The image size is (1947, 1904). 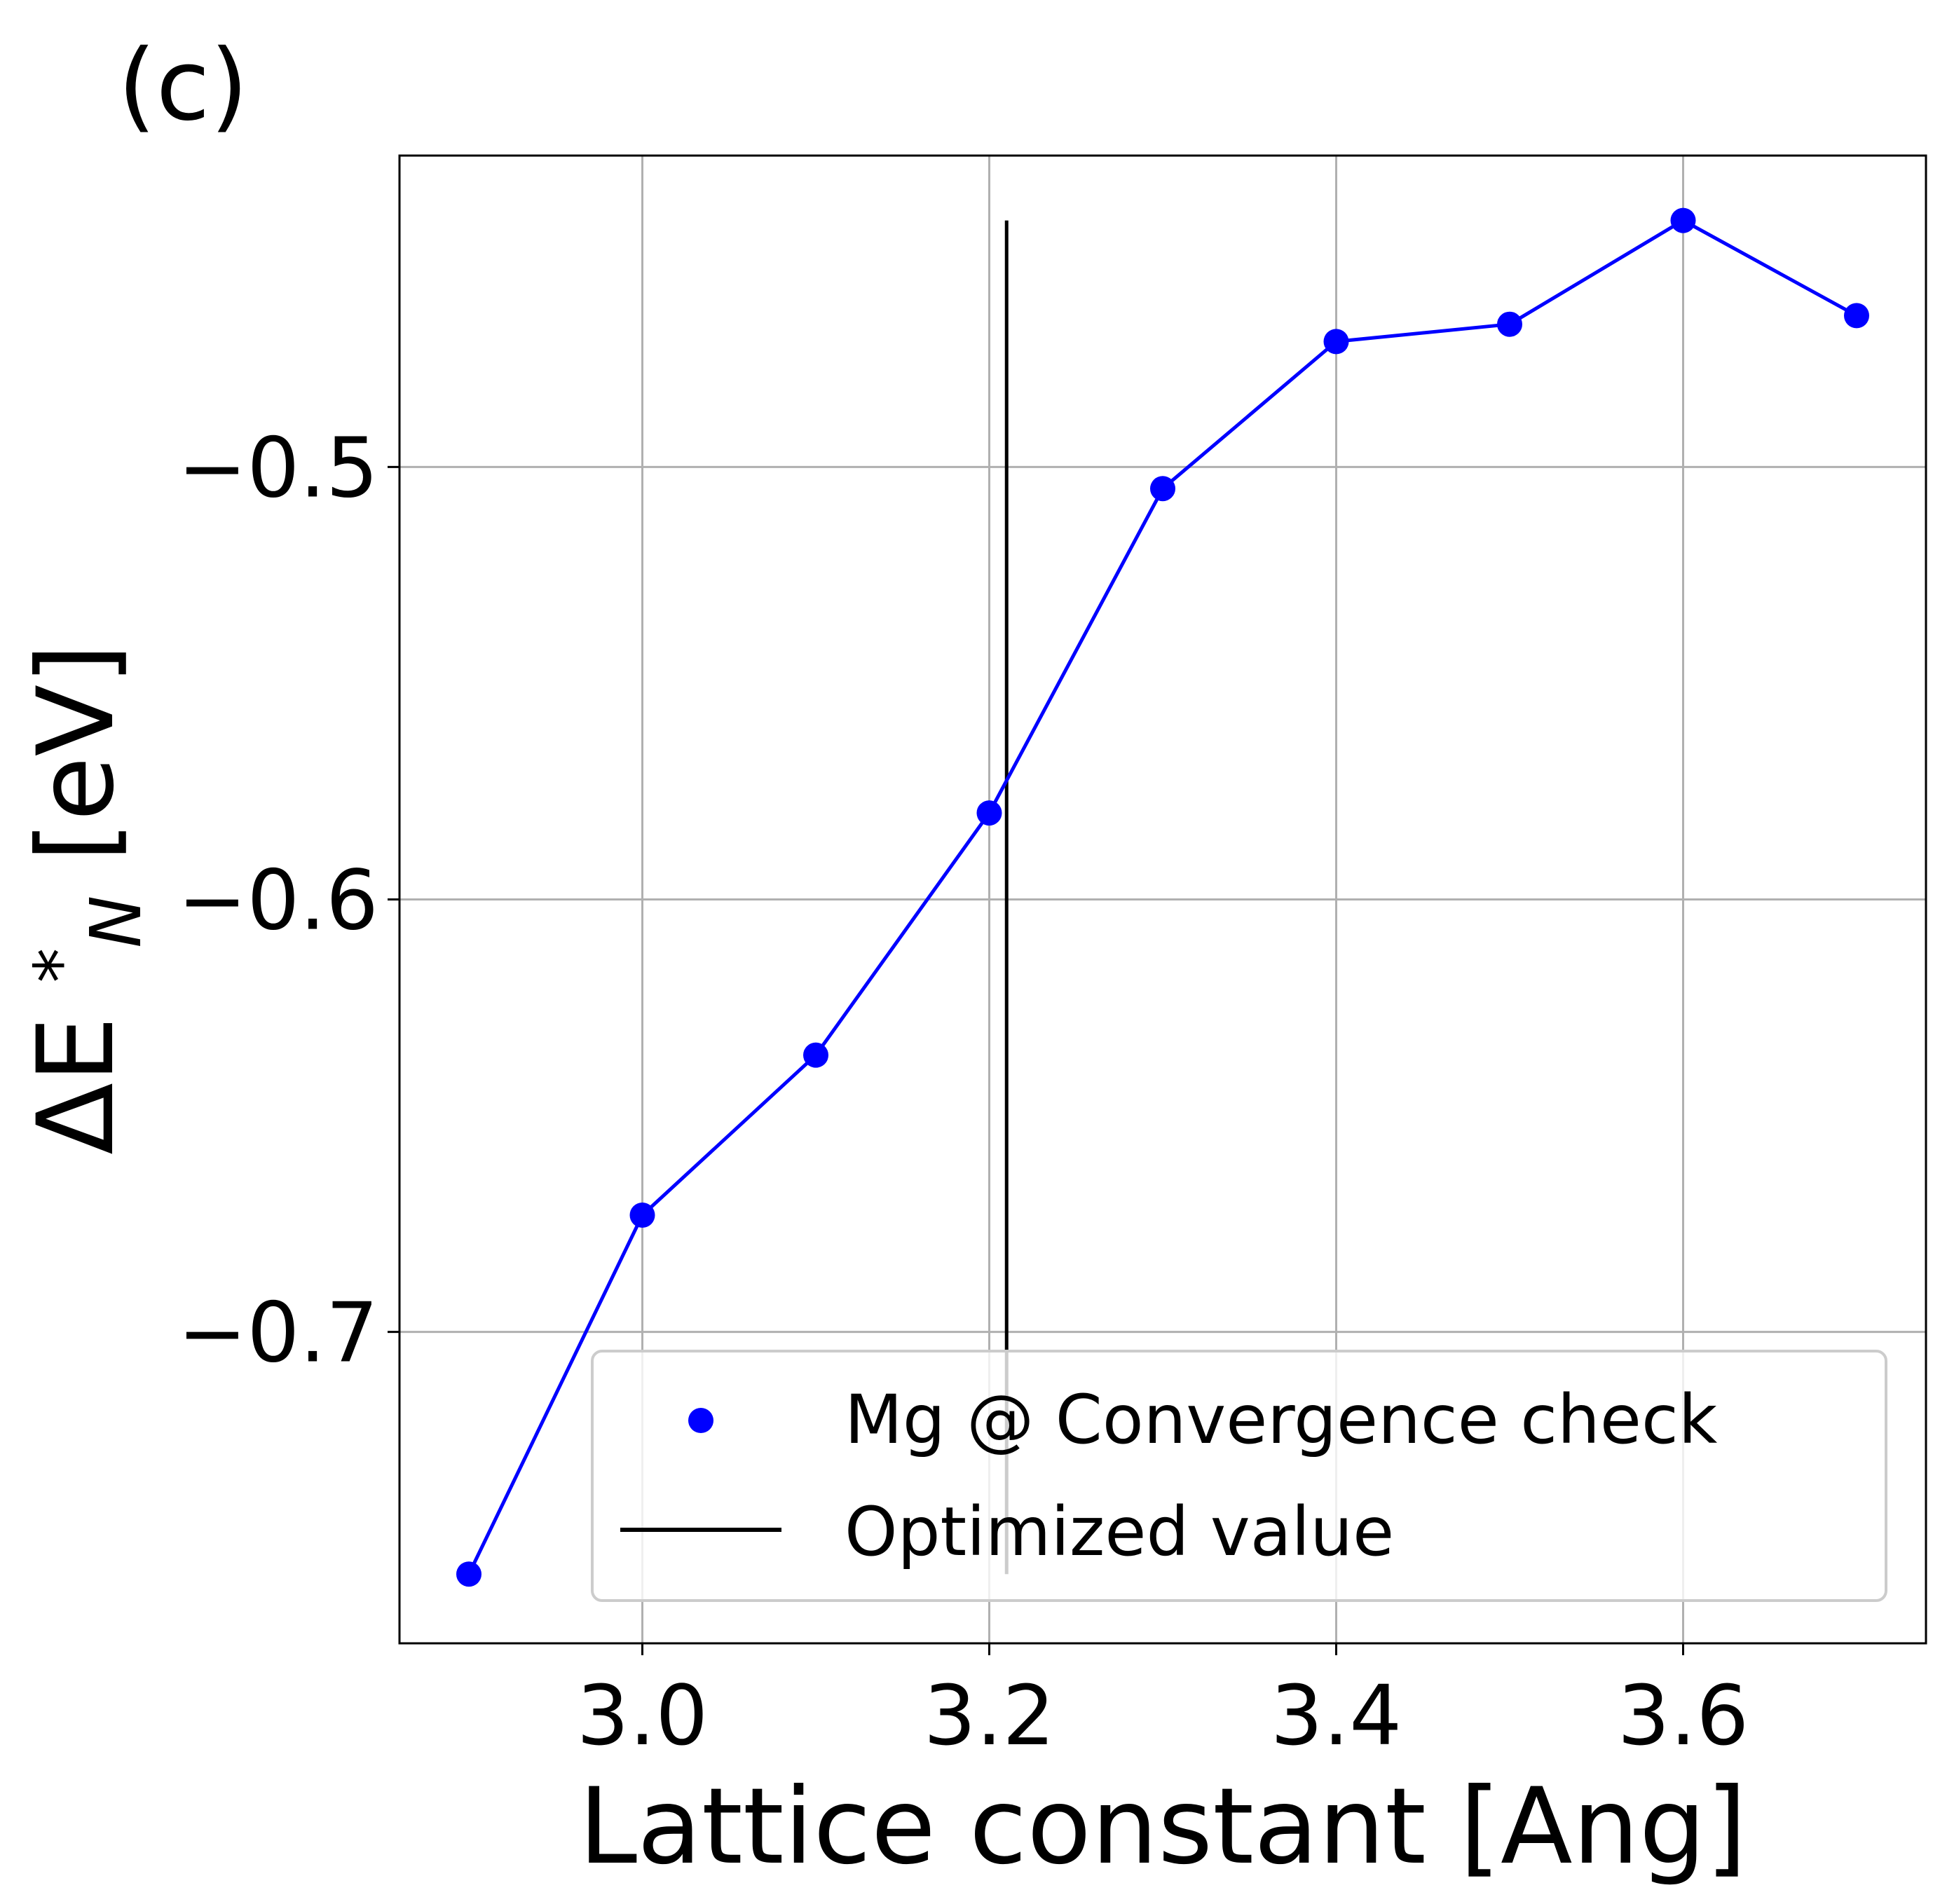 I want to click on y-axis-label-unit: [eV], so click(x=76, y=770).